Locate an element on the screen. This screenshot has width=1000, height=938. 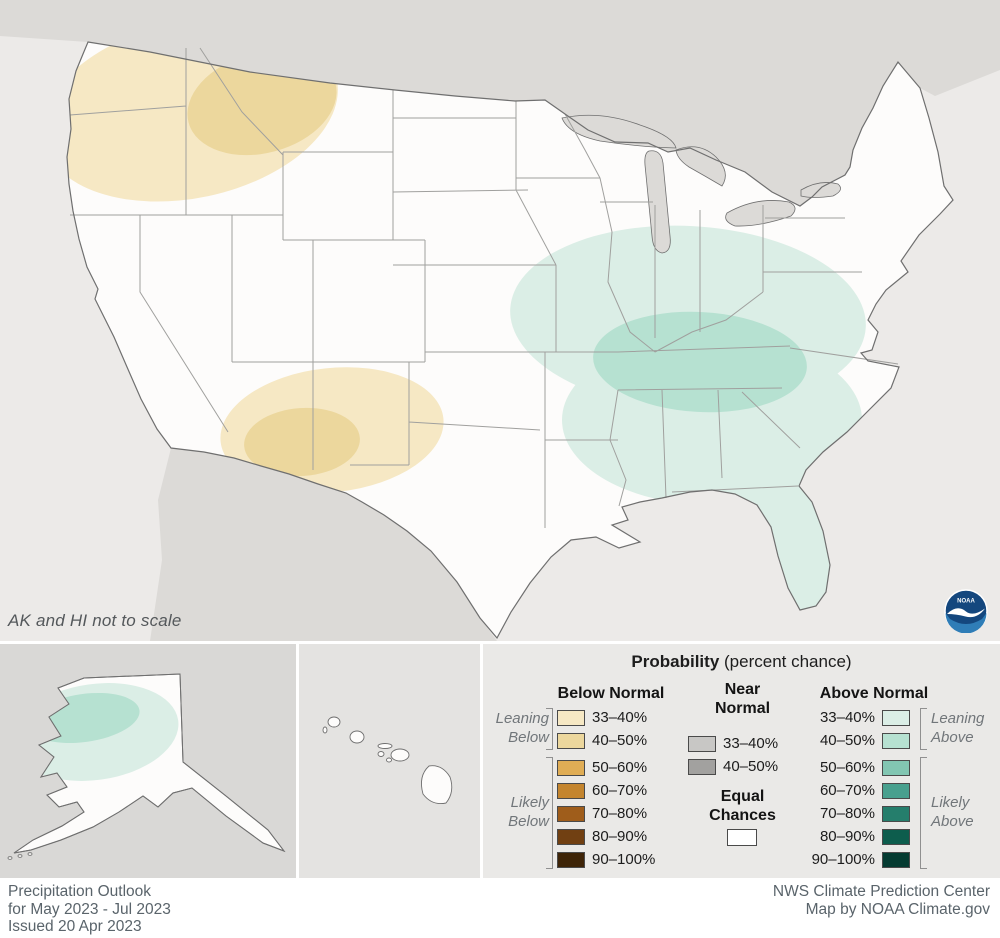
noaa-logo-icon: NOAA is located at coordinates (966, 611).